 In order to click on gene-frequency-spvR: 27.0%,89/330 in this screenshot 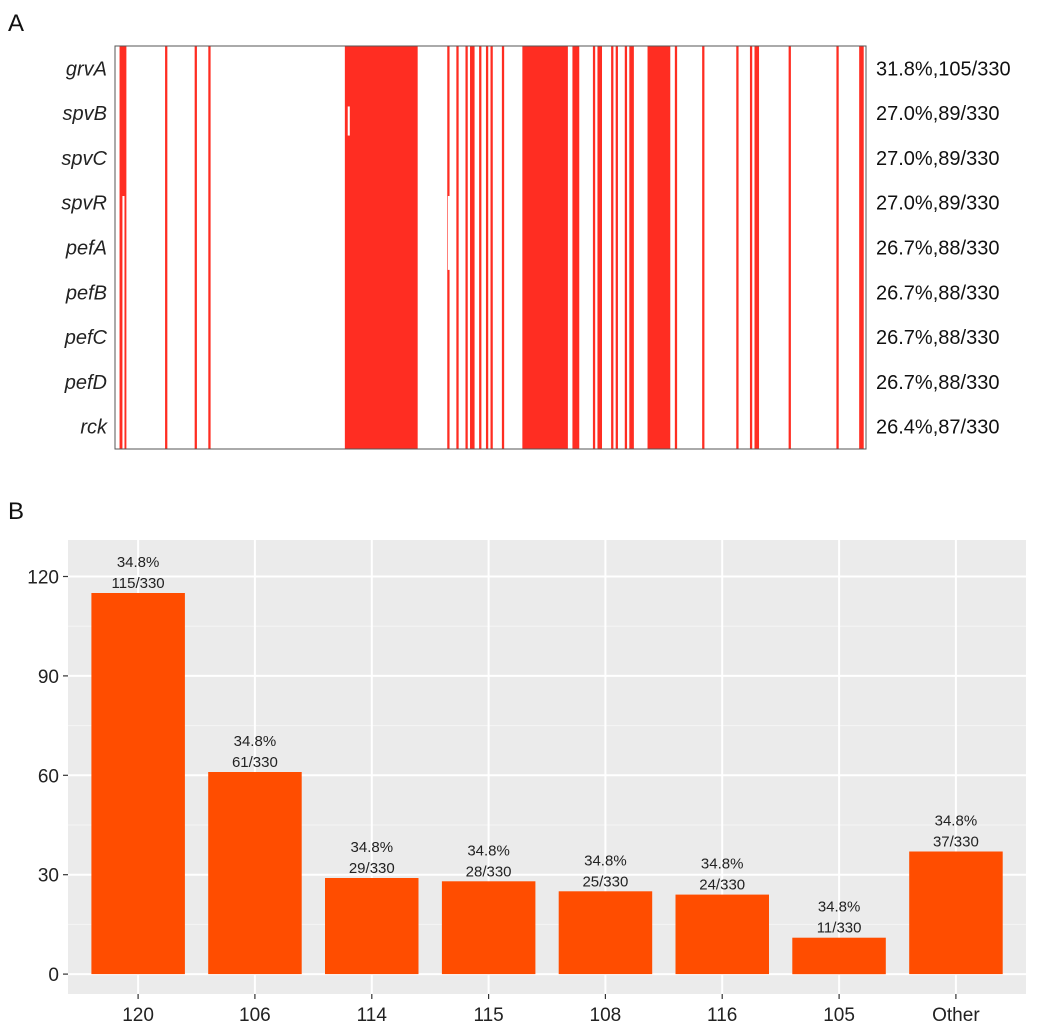, I will do `click(937, 204)`.